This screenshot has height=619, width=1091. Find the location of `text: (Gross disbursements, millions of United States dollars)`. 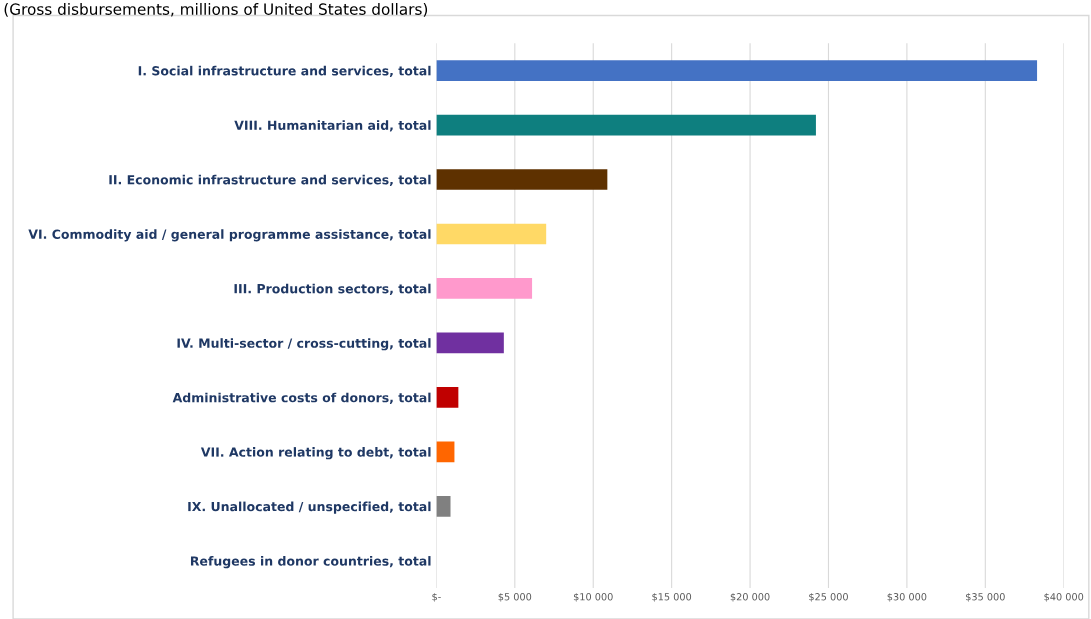

text: (Gross disbursements, millions of United States dollars) is located at coordinates (216, 10).